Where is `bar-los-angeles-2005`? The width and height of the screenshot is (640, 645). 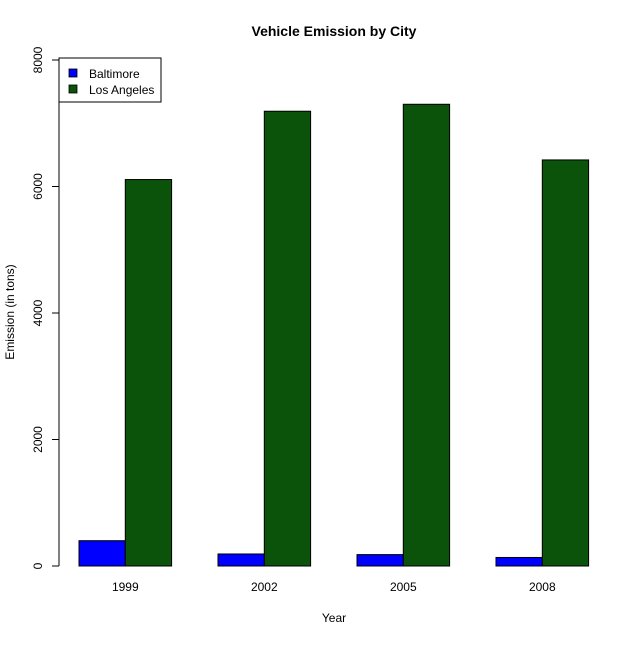
bar-los-angeles-2005 is located at coordinates (426, 335).